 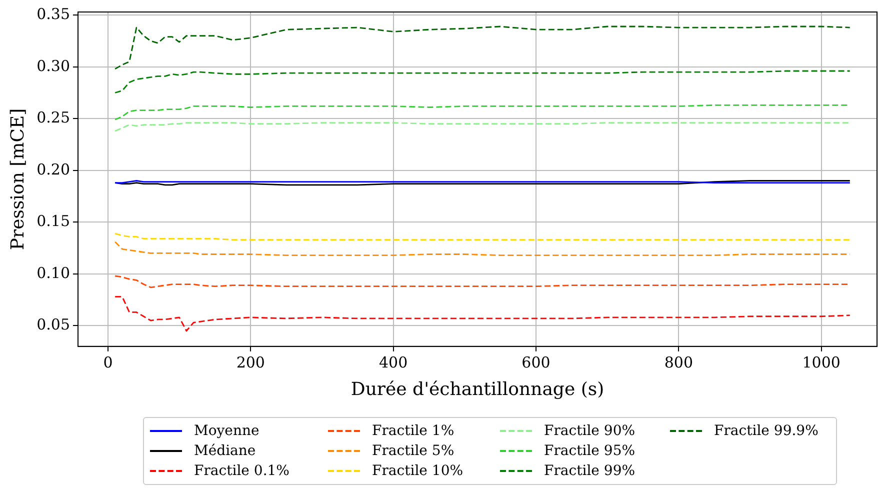 What do you see at coordinates (821, 362) in the screenshot?
I see `x-tick-label: 1000` at bounding box center [821, 362].